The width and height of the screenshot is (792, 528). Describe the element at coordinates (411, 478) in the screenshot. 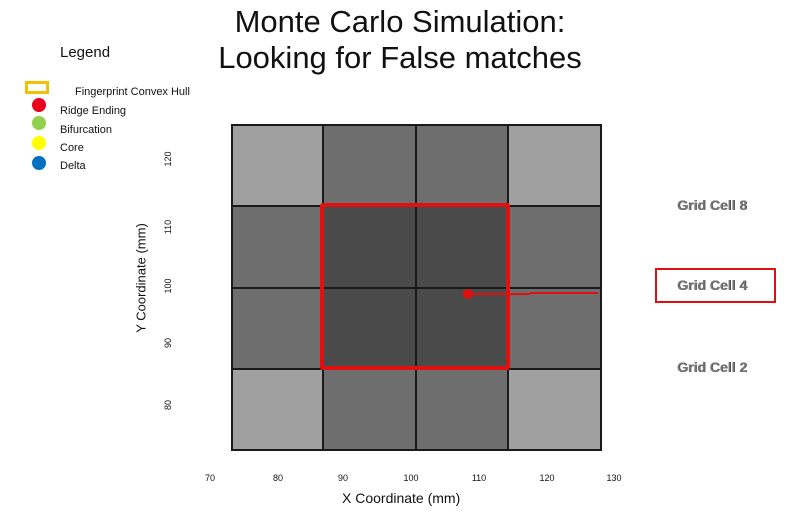

I see `x-tick-100: 100` at that location.